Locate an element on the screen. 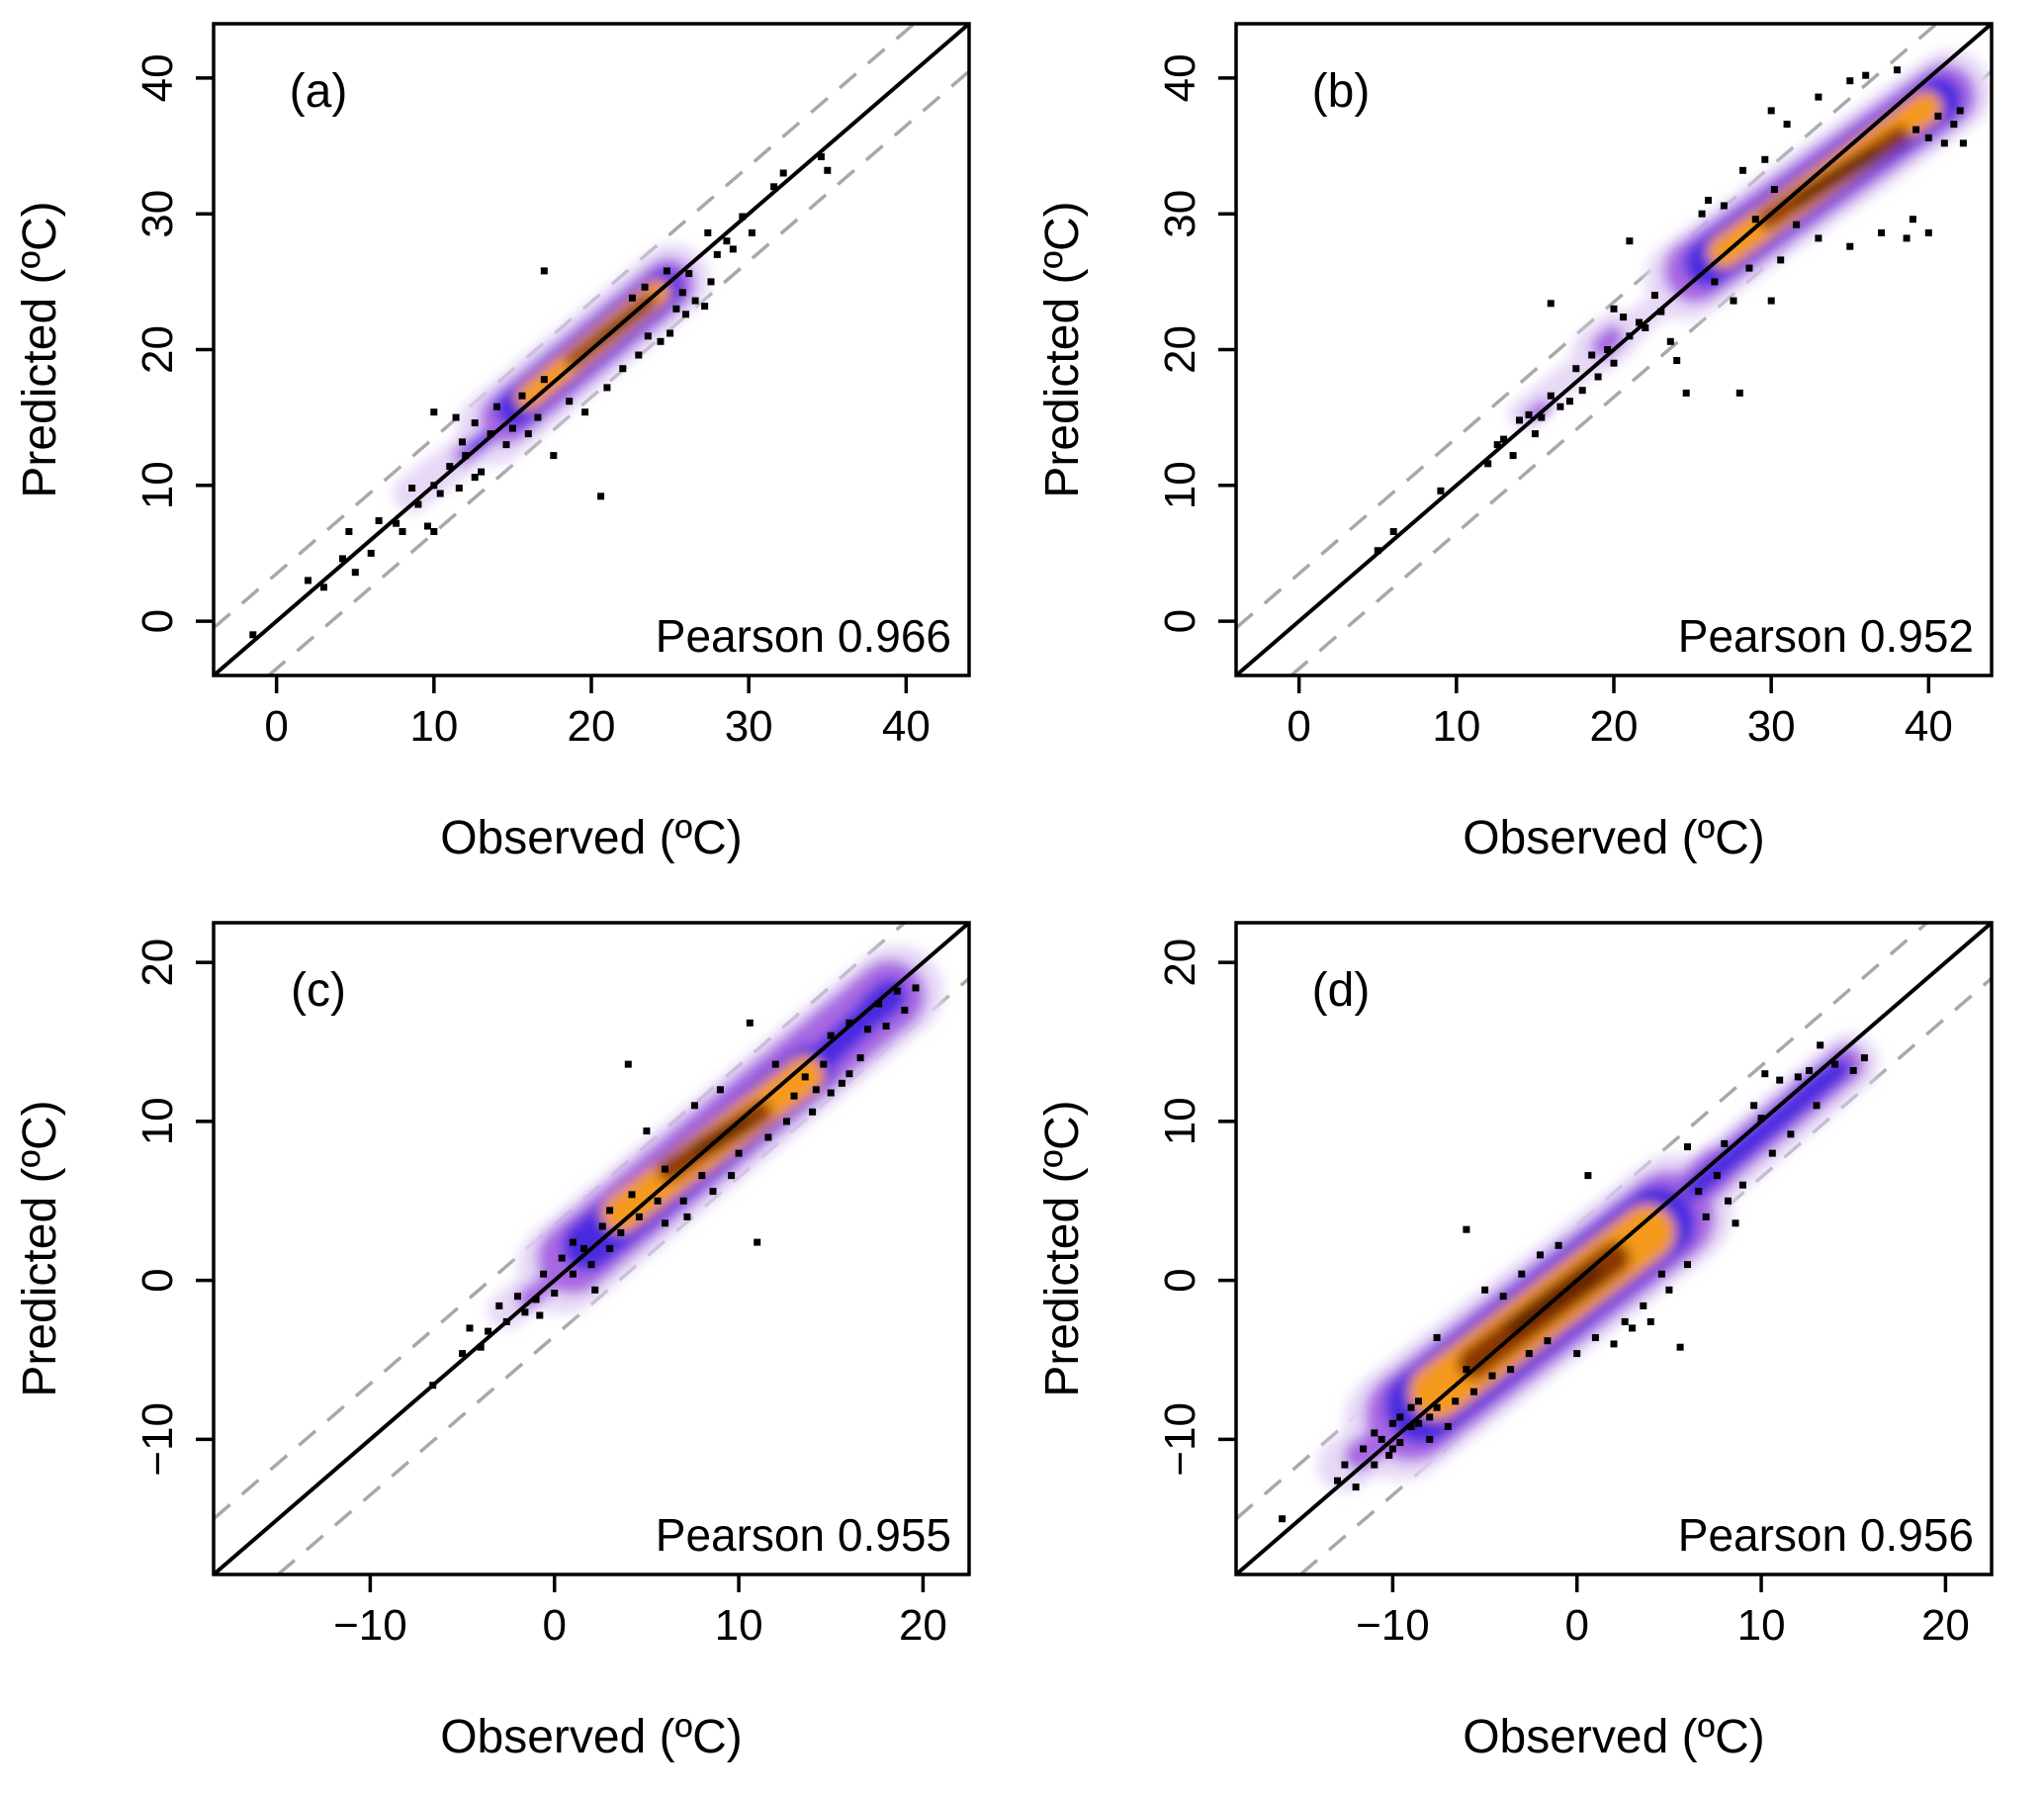 This screenshot has width=2044, height=1797. upper-dashed-line is located at coordinates (1587, 327).